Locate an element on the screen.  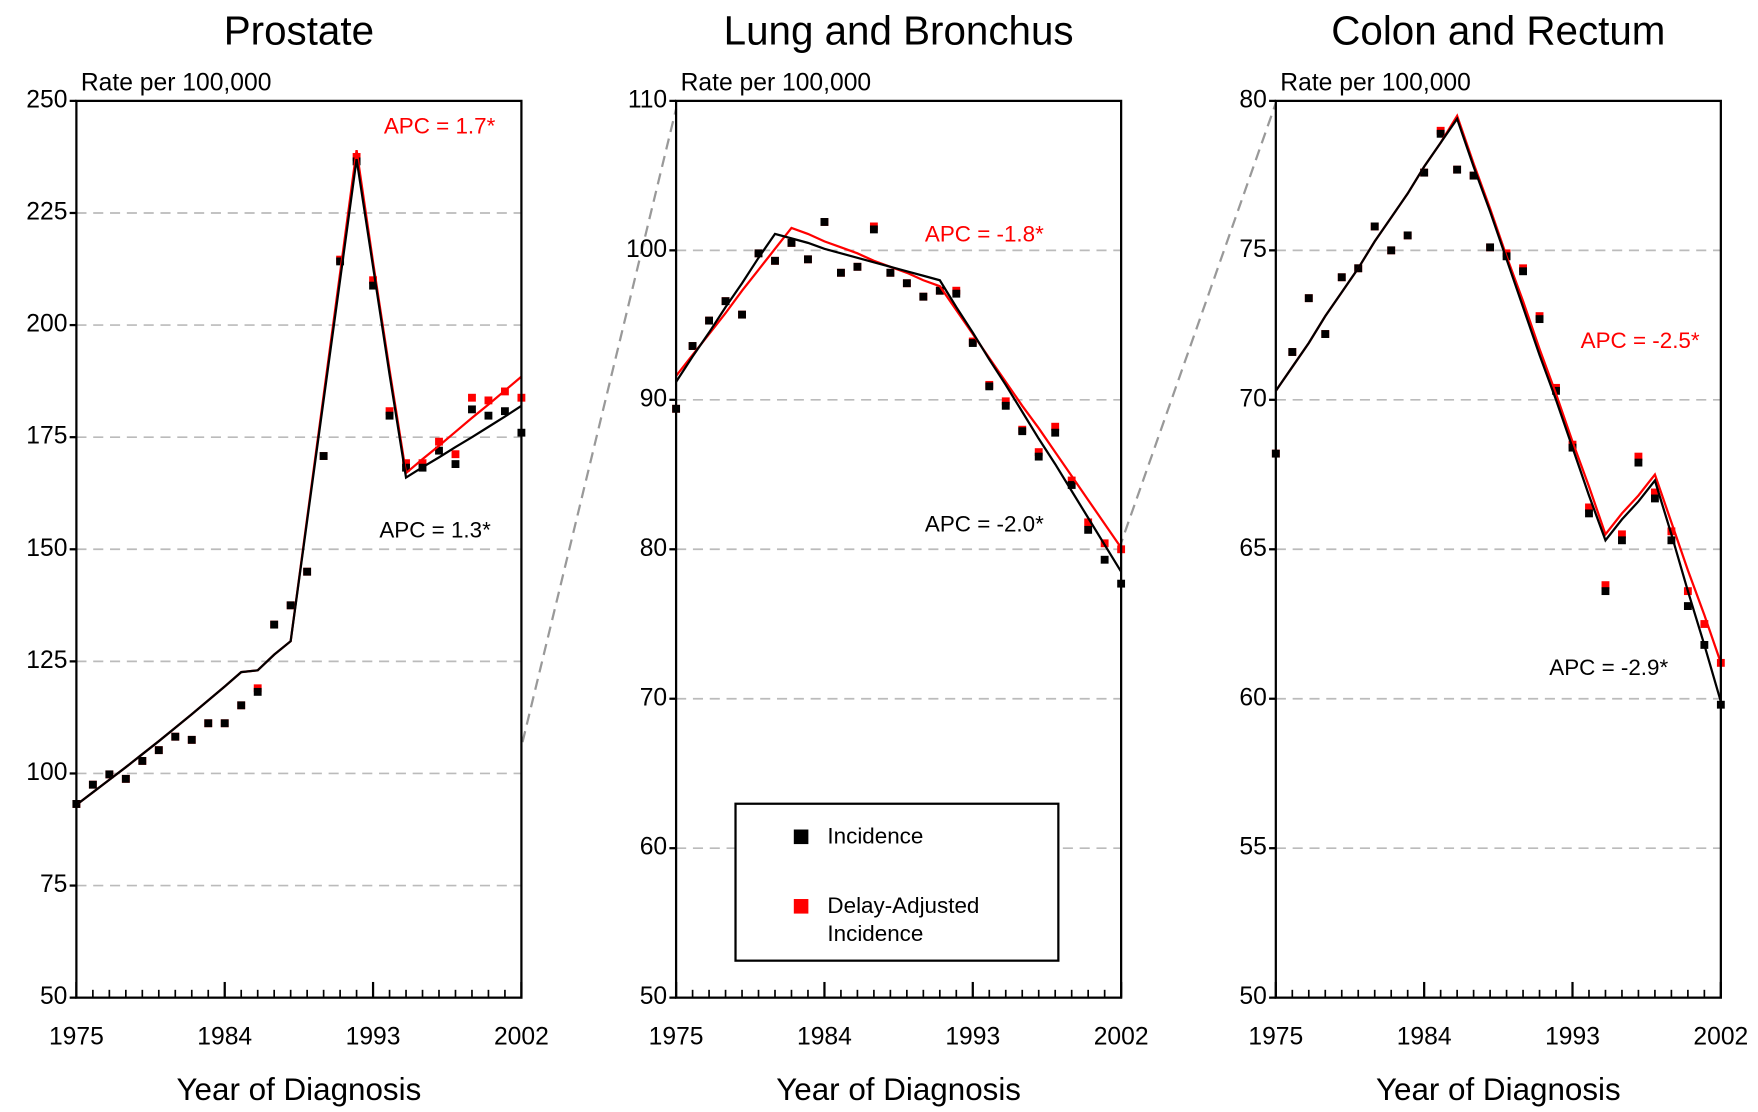
y-tick-label: 90 is located at coordinates (653, 398).